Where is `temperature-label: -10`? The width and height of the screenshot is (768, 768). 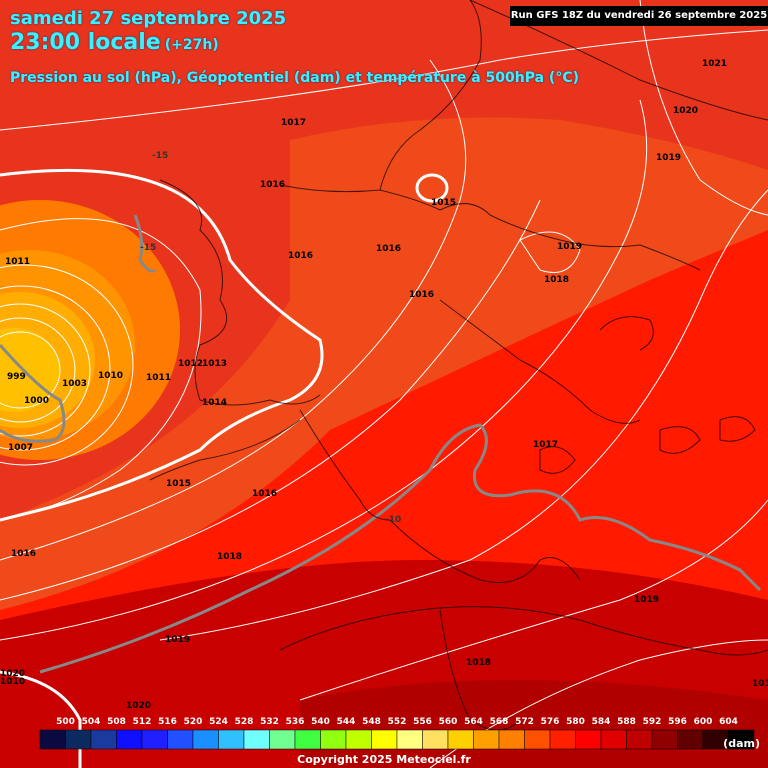 temperature-label: -10 is located at coordinates (393, 520).